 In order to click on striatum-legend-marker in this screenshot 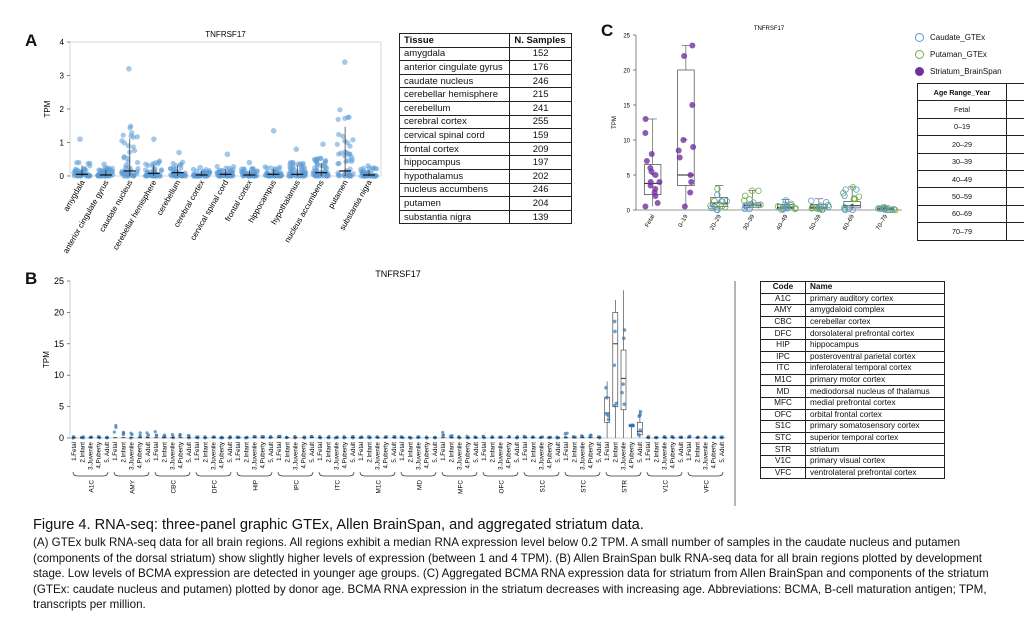, I will do `click(919, 71)`.